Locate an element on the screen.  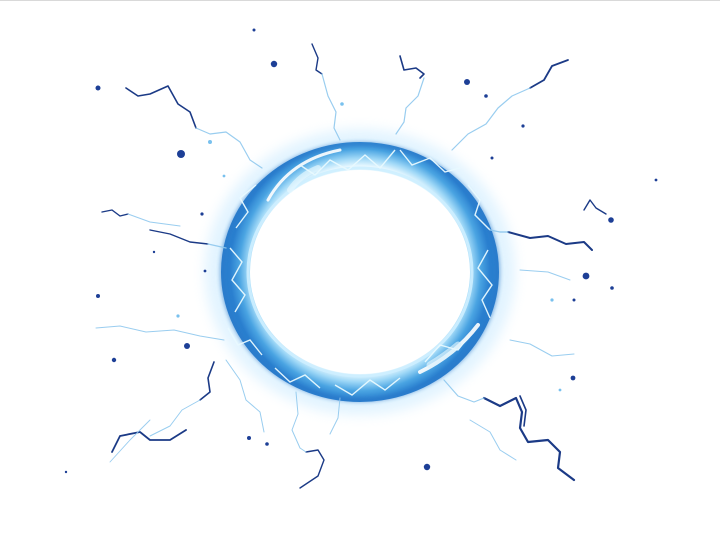
ring-highlights is located at coordinates (373, 261).